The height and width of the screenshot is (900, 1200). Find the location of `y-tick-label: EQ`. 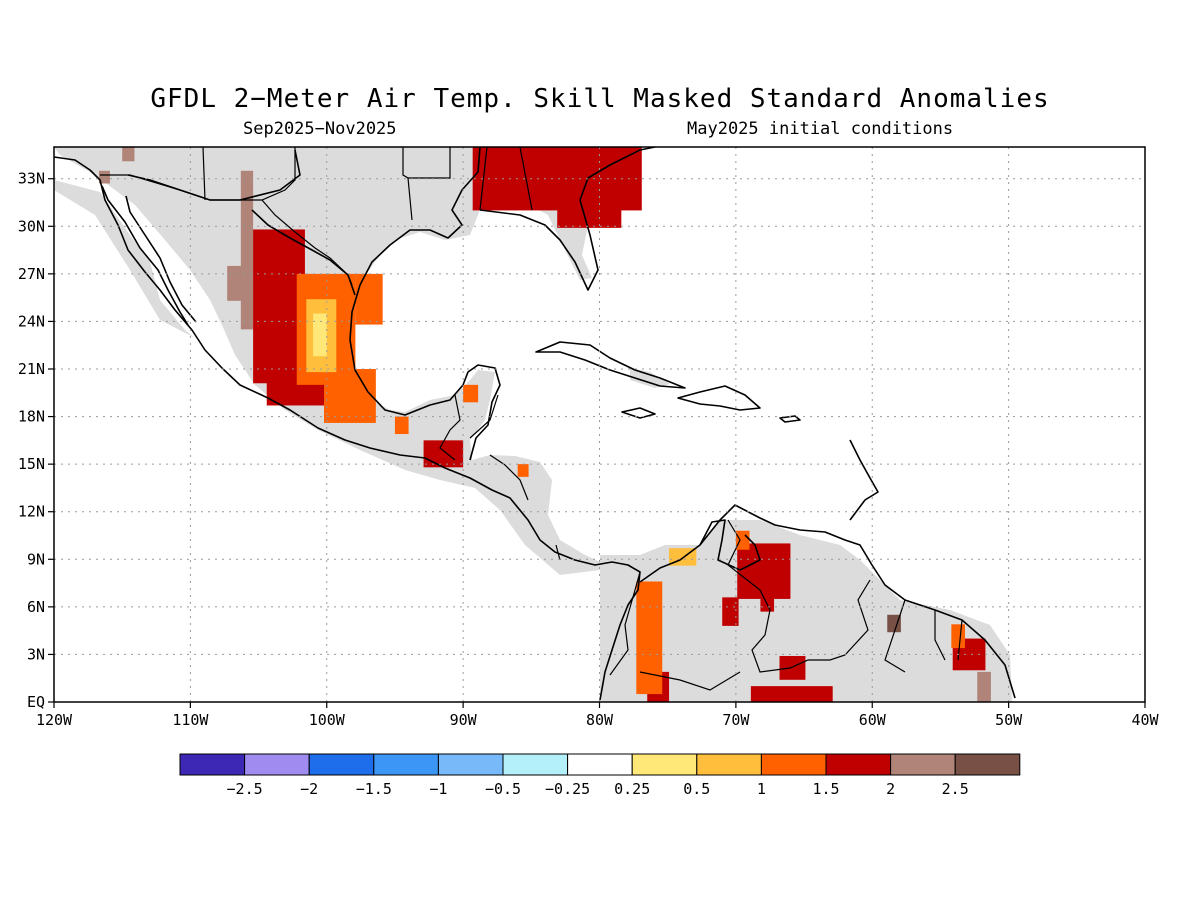

y-tick-label: EQ is located at coordinates (36, 702).